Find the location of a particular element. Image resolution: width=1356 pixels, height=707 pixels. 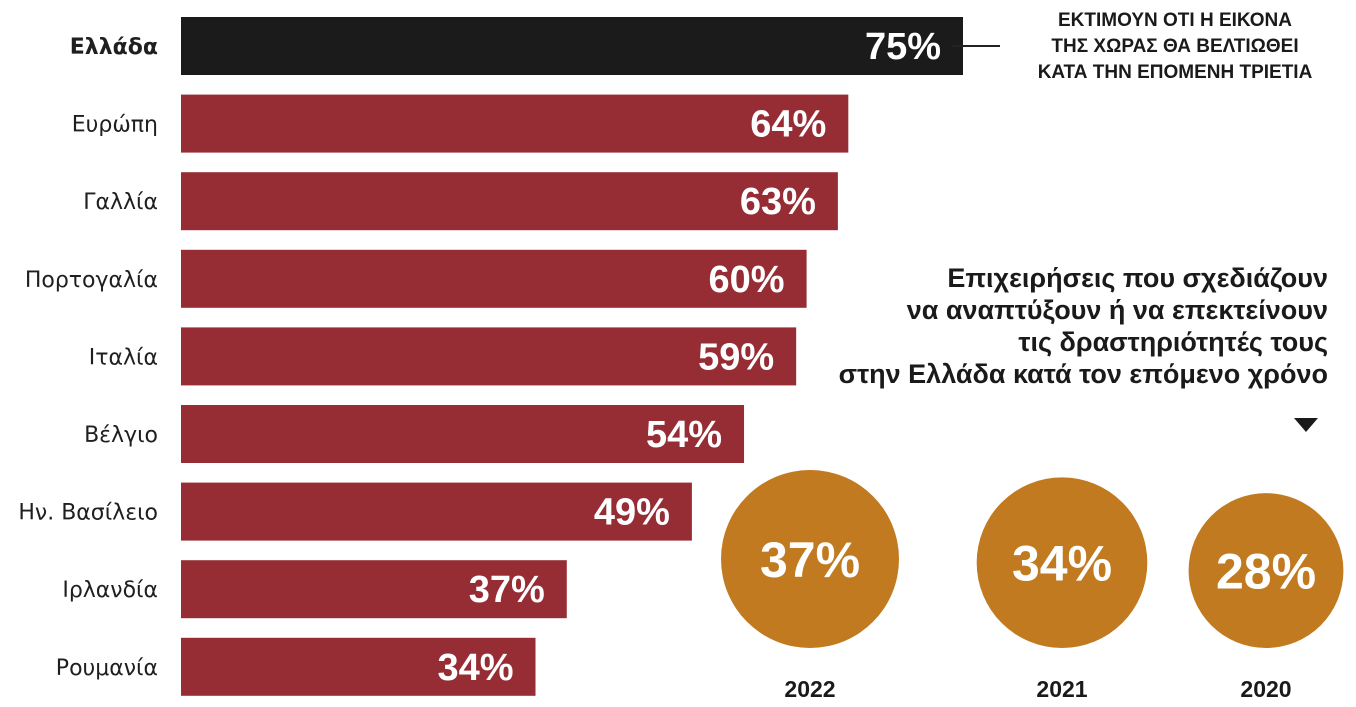

bubble-value-label: 28% is located at coordinates (1266, 572).